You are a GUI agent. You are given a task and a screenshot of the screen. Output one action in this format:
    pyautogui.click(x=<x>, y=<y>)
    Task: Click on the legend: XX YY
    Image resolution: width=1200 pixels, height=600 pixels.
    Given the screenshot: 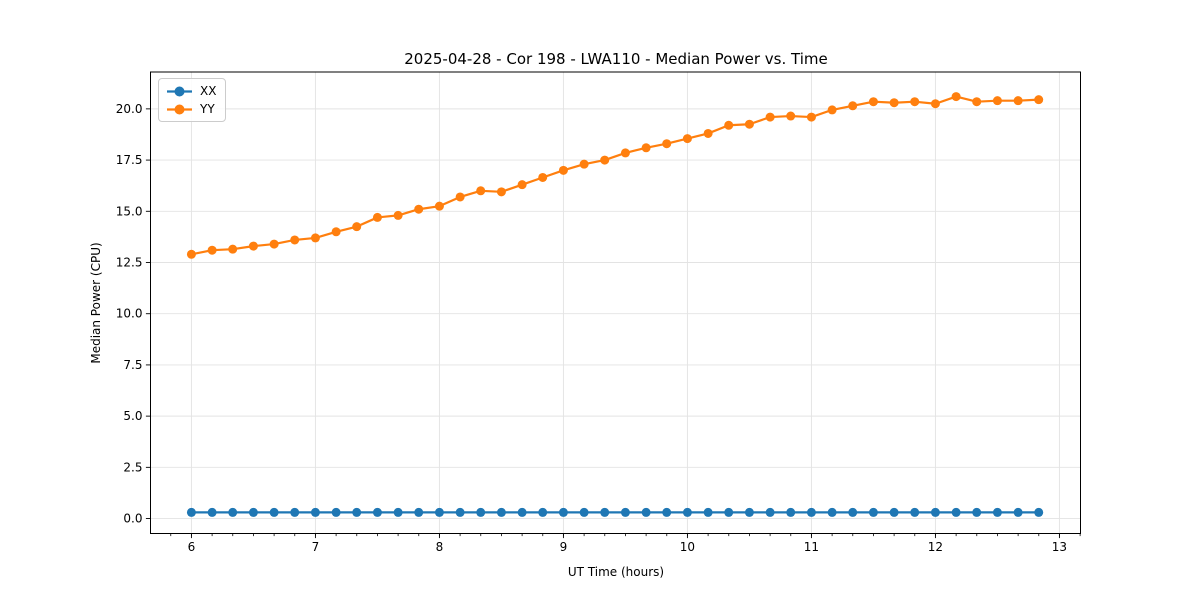 What is the action you would take?
    pyautogui.click(x=192, y=100)
    